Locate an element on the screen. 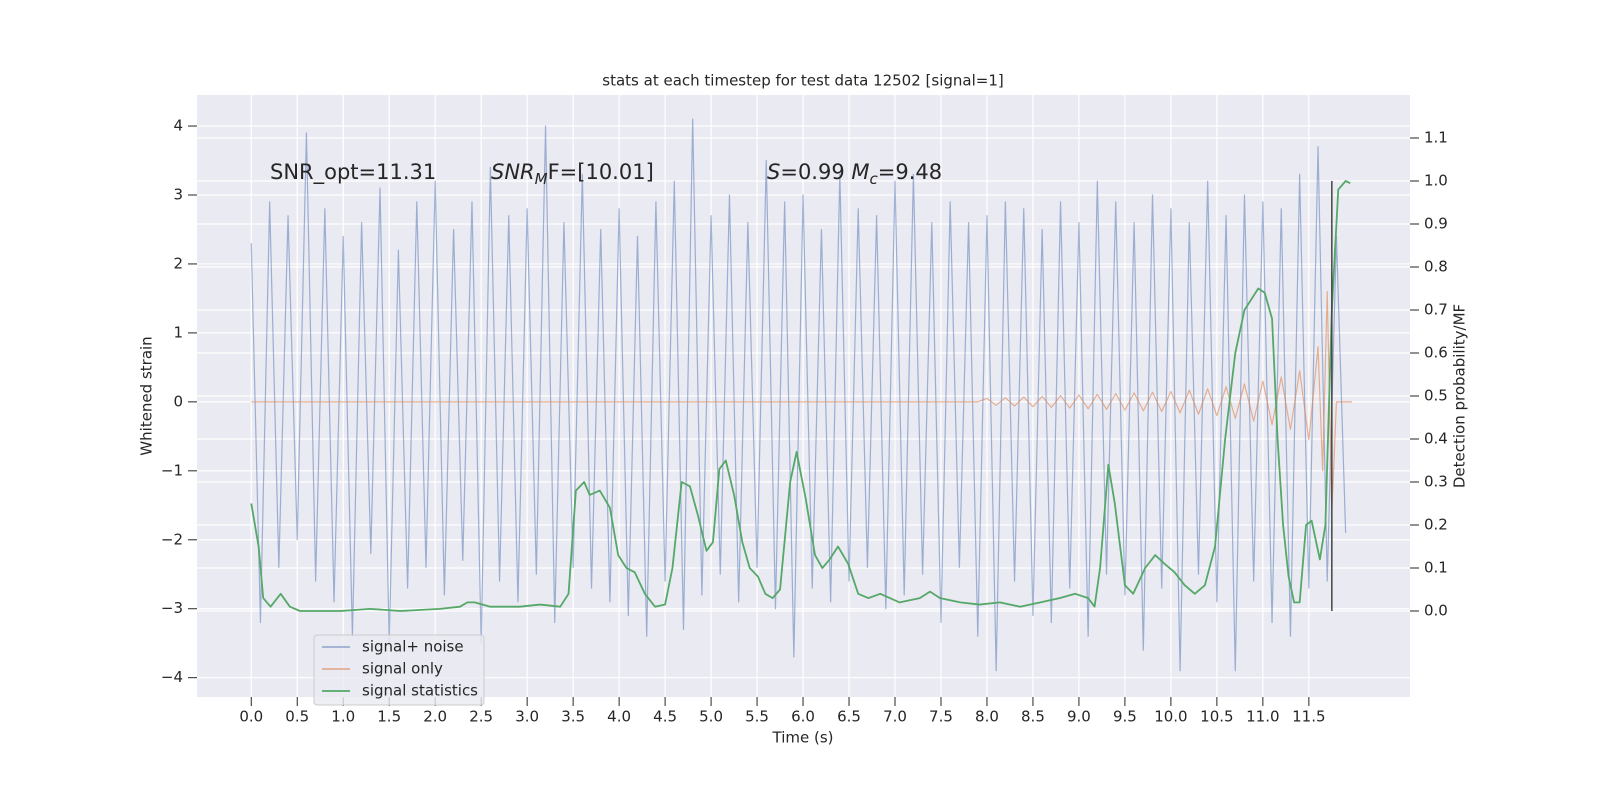  x-tick-label: 0.5 is located at coordinates (297, 717).